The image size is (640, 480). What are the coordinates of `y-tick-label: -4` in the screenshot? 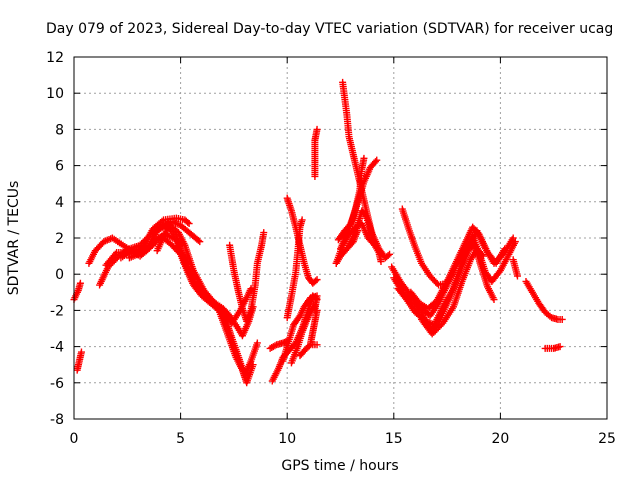 It's located at (57, 348).